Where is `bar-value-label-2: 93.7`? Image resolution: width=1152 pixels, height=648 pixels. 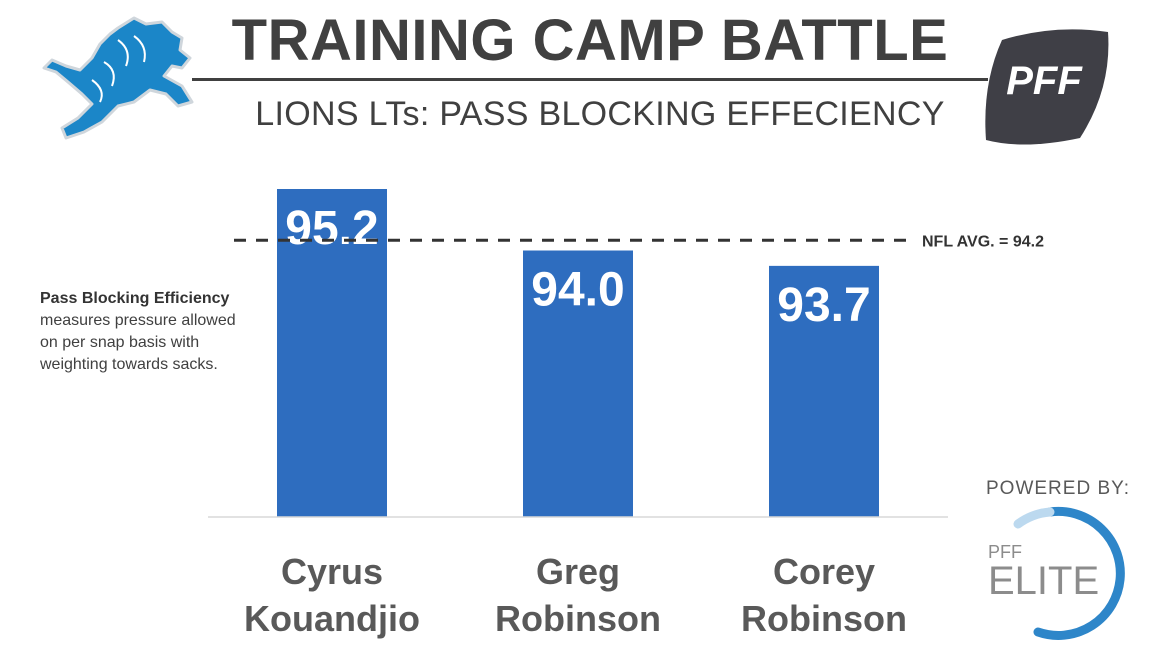 bar-value-label-2: 93.7 is located at coordinates (823, 305).